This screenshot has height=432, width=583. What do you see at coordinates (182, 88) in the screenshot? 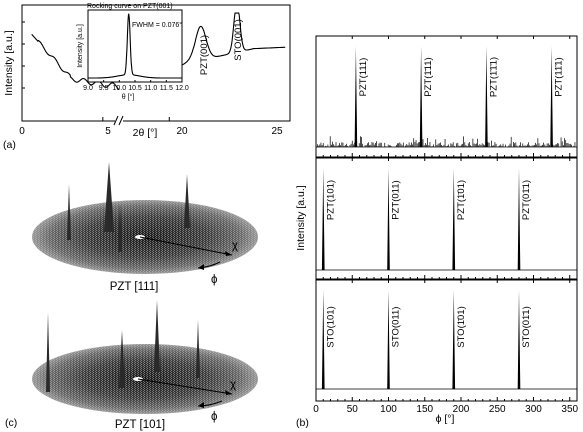
I see `inset-tick-label: 12.0` at bounding box center [182, 88].